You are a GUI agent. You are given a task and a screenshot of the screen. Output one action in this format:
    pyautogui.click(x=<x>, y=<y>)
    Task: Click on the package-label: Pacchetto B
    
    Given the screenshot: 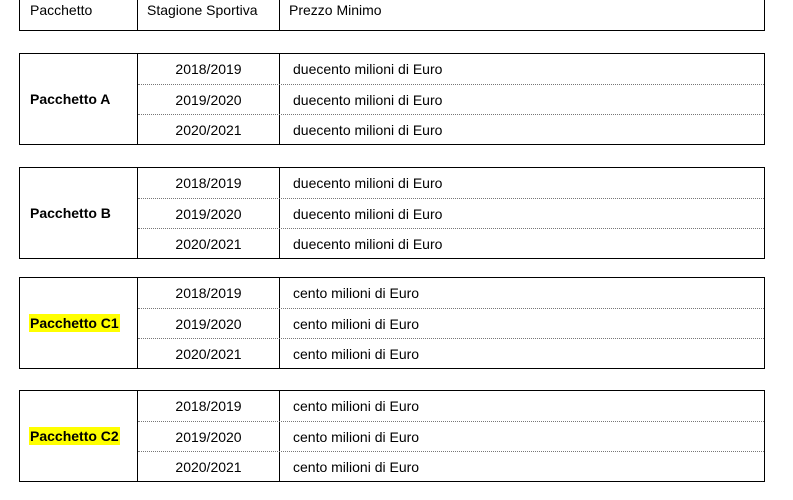 What is the action you would take?
    pyautogui.click(x=79, y=213)
    